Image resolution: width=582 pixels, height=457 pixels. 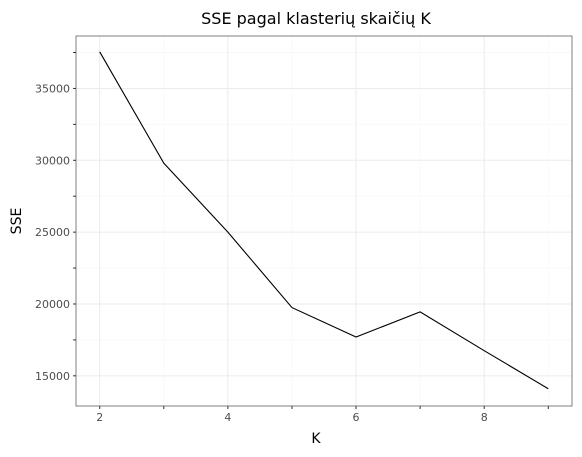 What do you see at coordinates (316, 18) in the screenshot?
I see `chart-title: SSE pagal klasterių skaičių K` at bounding box center [316, 18].